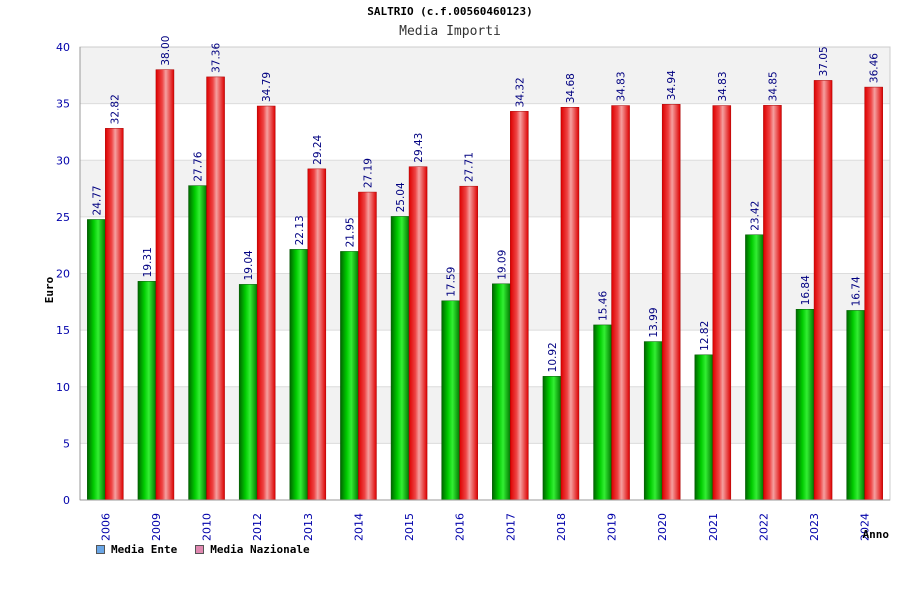  What do you see at coordinates (470, 167) in the screenshot?
I see `data-label: 27.71` at bounding box center [470, 167].